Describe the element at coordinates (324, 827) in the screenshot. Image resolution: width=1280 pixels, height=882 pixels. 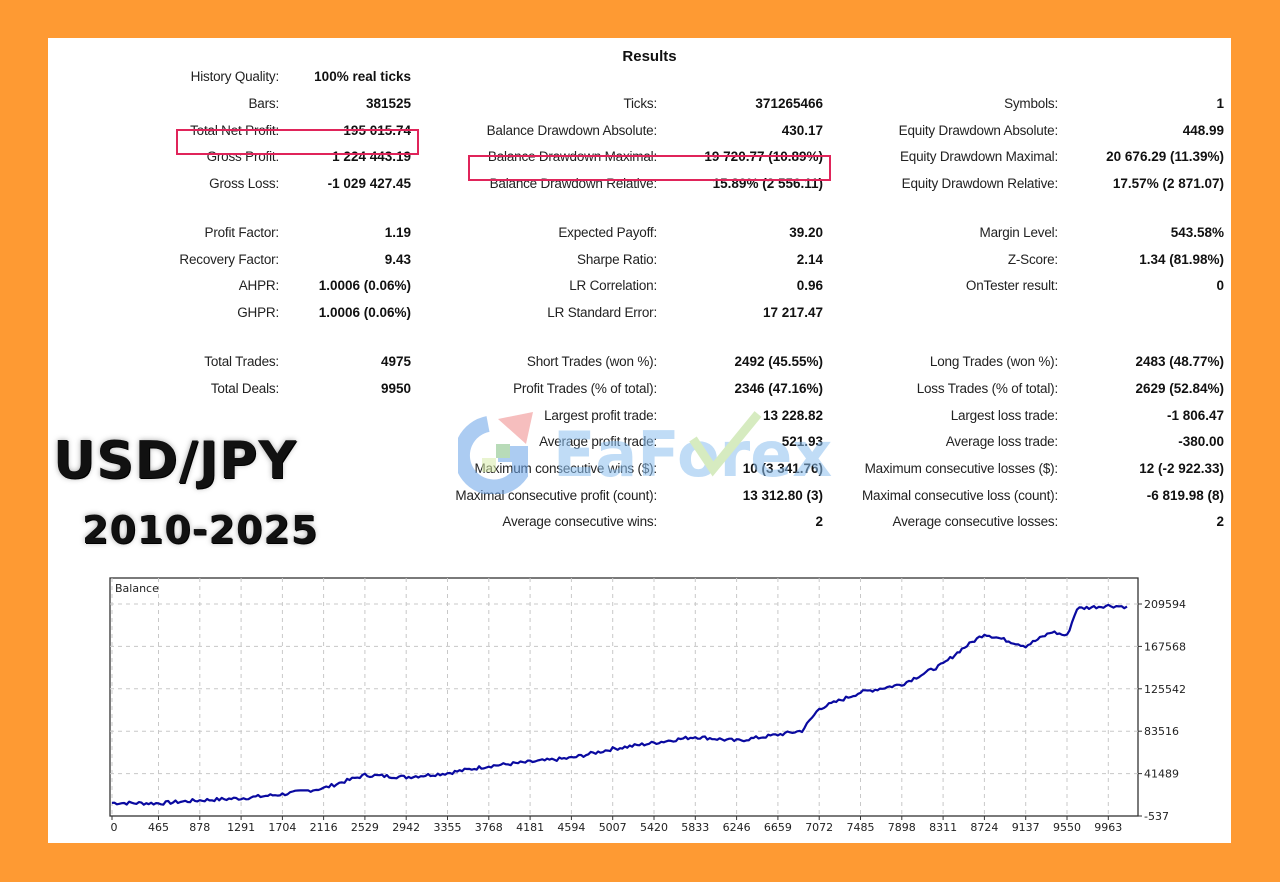
I see `x-tick-label: 2116` at that location.